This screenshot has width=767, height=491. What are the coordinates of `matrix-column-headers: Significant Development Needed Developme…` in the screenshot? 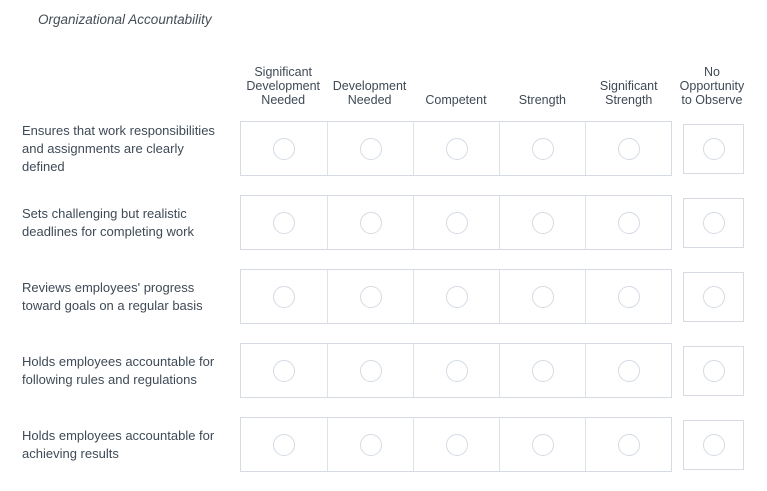 It's located at (394, 86).